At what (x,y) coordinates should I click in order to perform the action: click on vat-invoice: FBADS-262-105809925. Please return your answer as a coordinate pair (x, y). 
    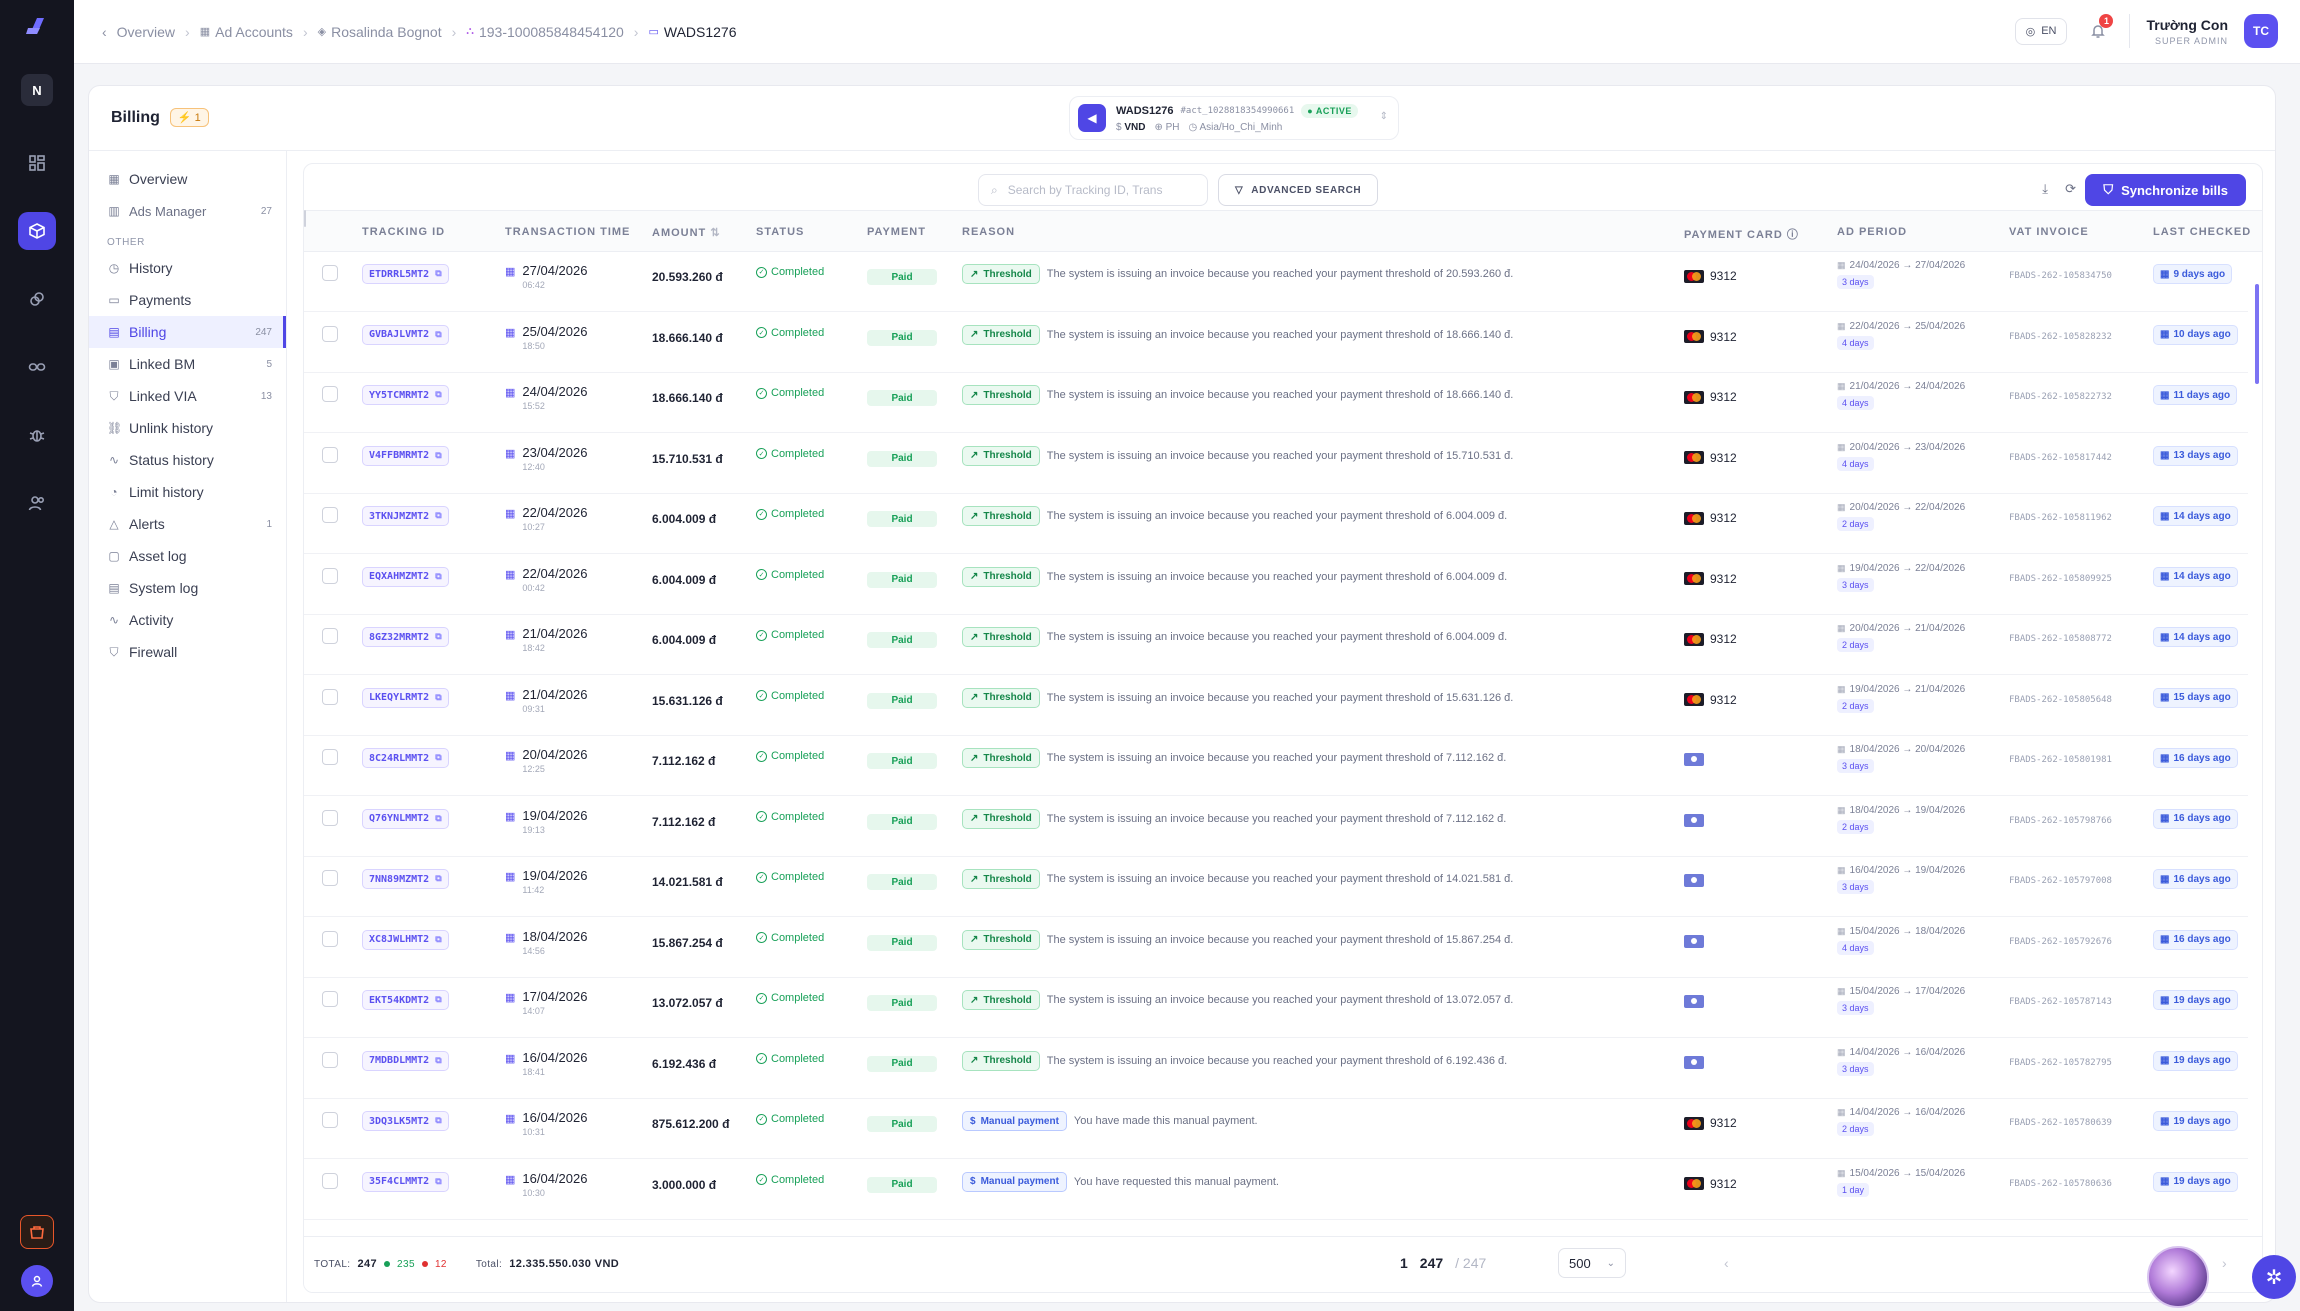
    Looking at the image, I should click on (2060, 578).